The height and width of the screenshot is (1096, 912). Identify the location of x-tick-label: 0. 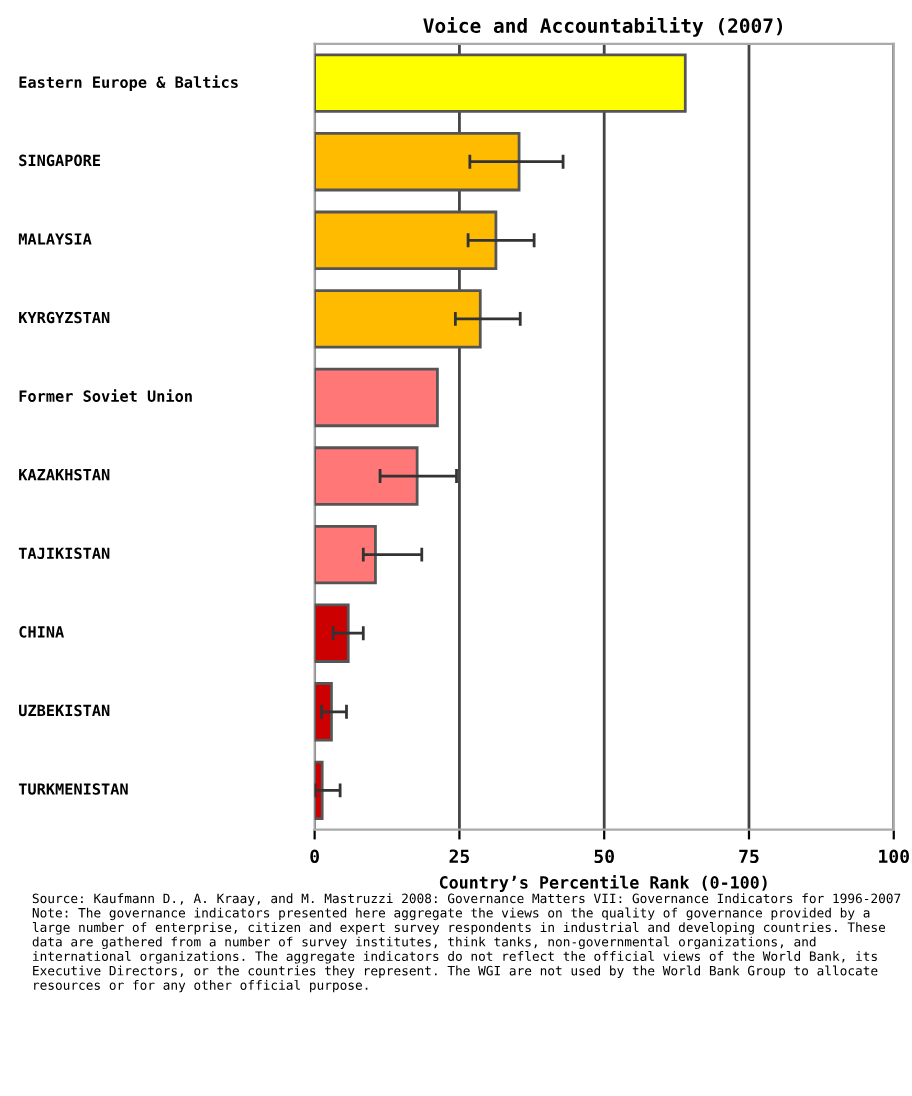
(314, 856).